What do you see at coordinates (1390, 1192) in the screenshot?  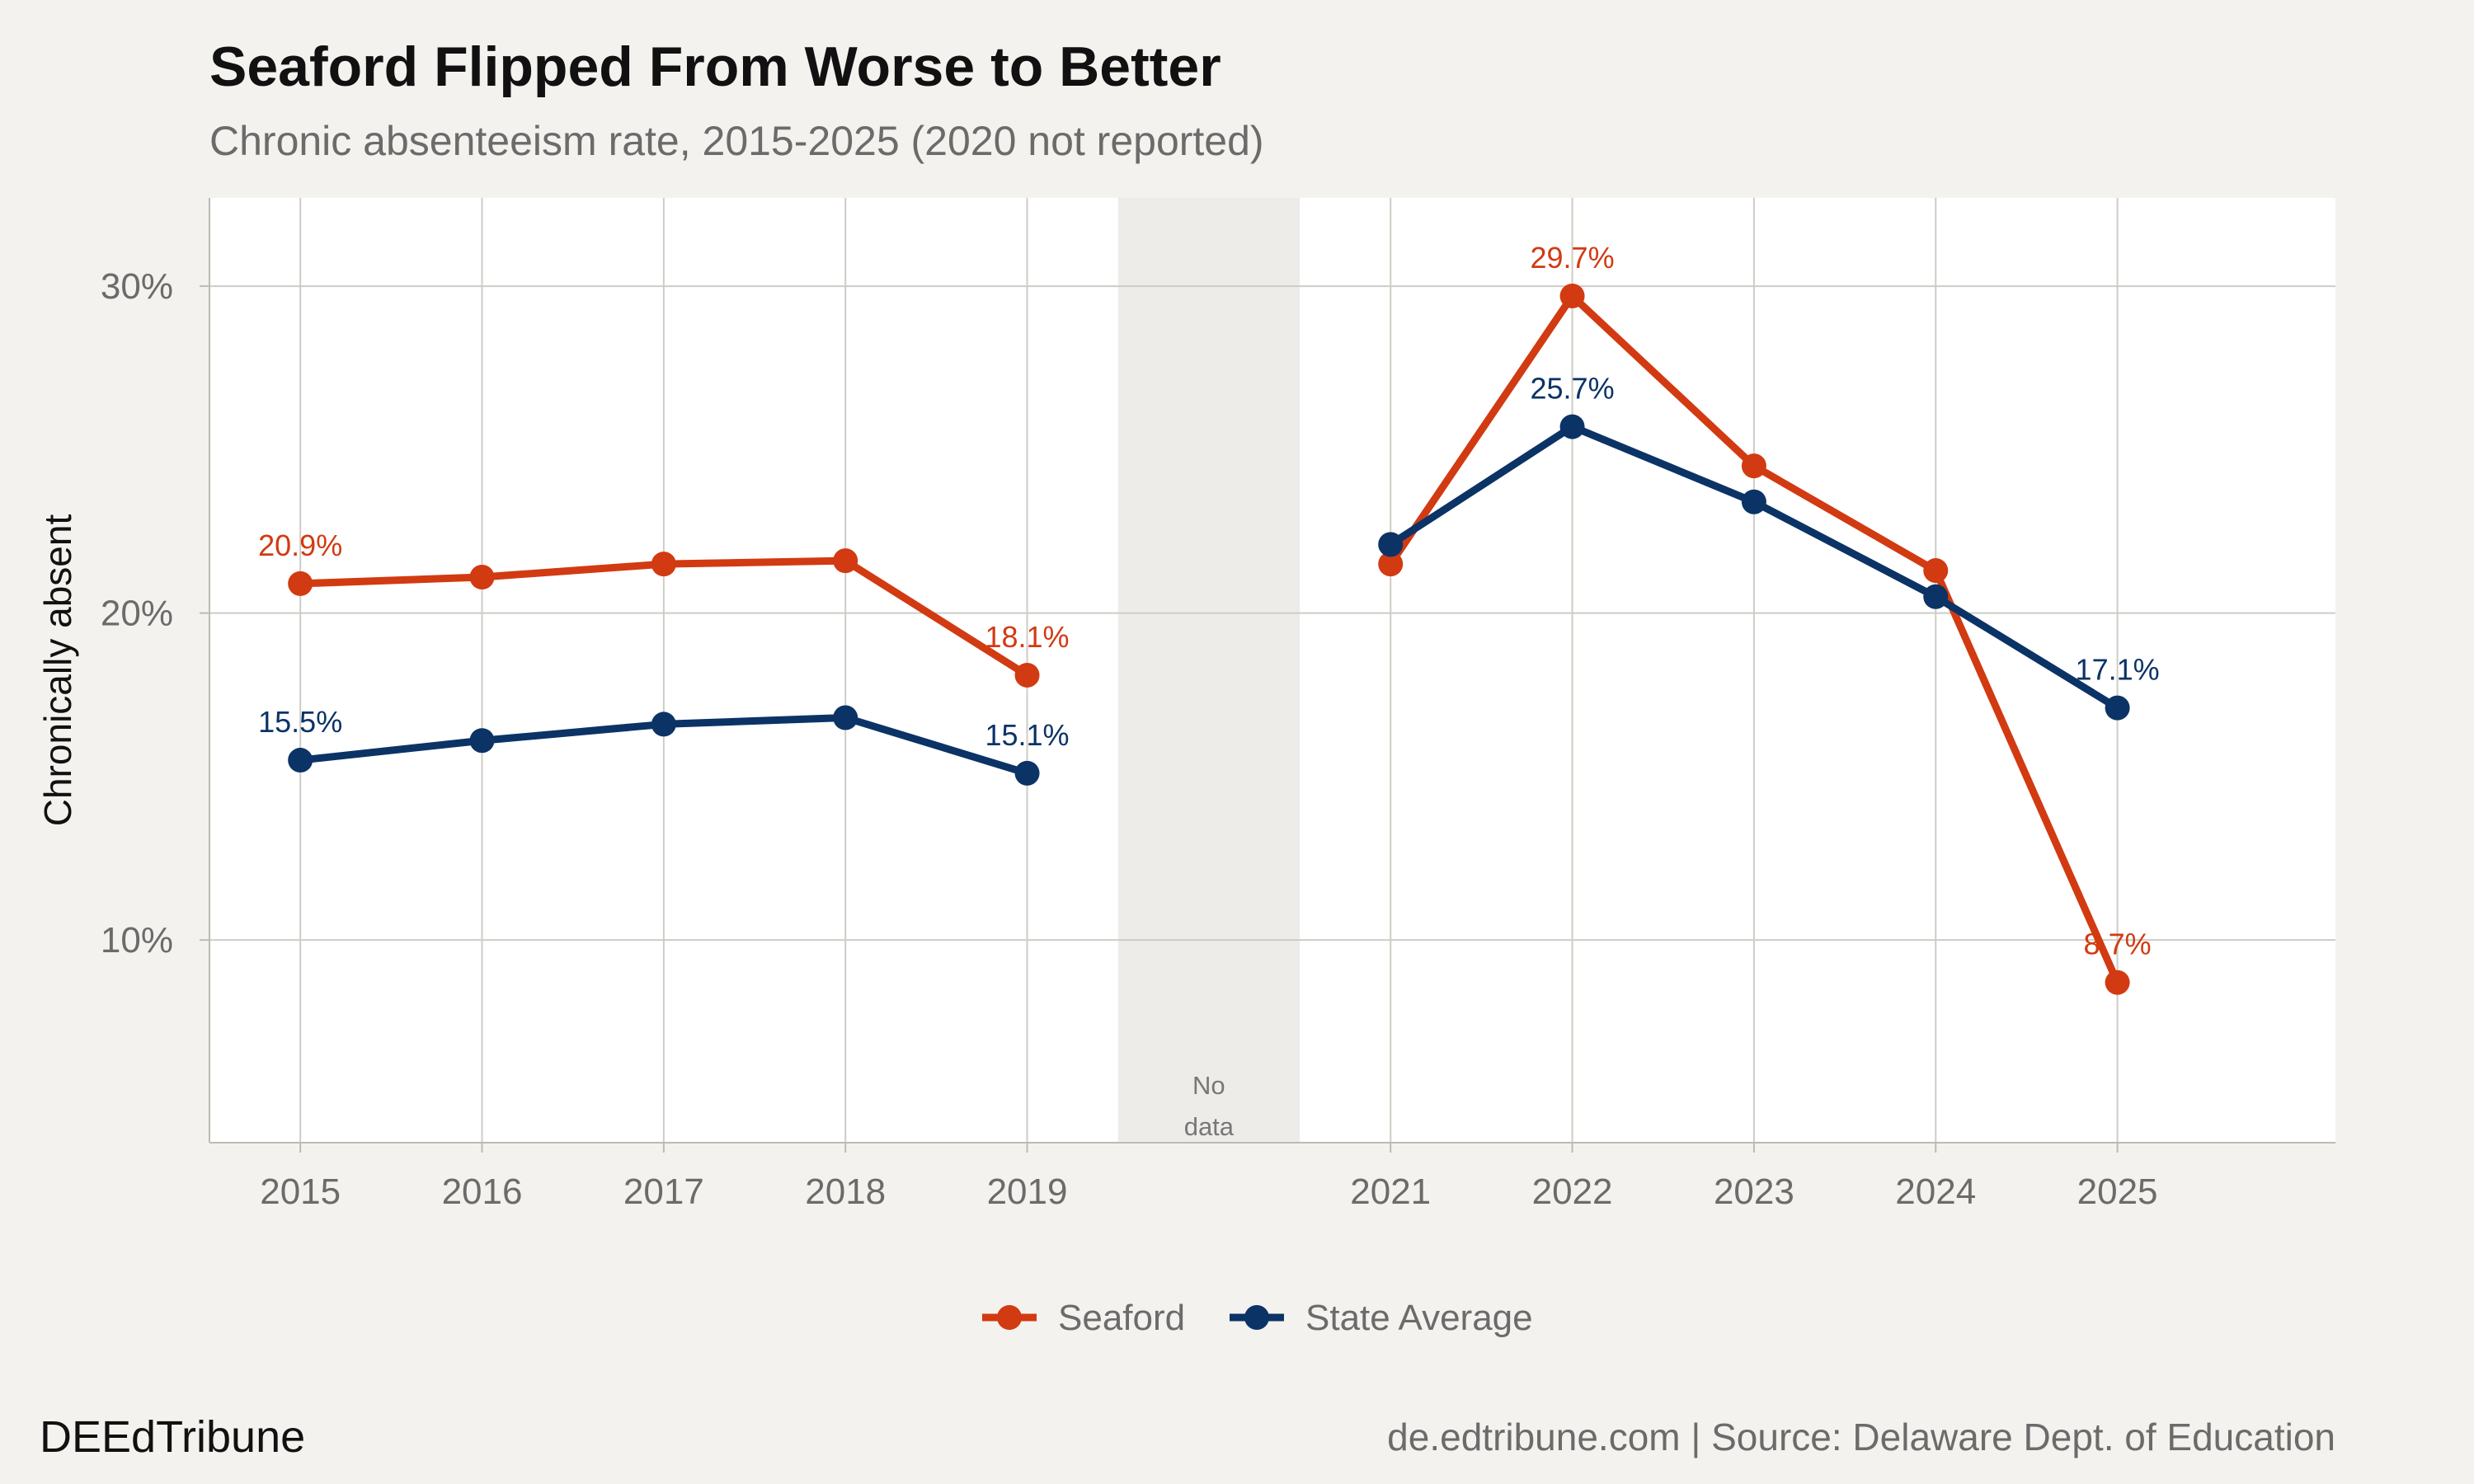 I see `x-tick-label: 2021` at bounding box center [1390, 1192].